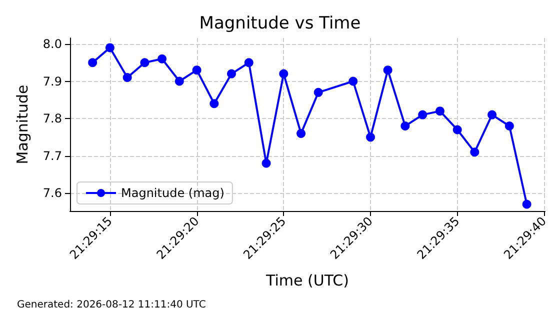  What do you see at coordinates (52, 43) in the screenshot?
I see `y-tick-label: 8.0` at bounding box center [52, 43].